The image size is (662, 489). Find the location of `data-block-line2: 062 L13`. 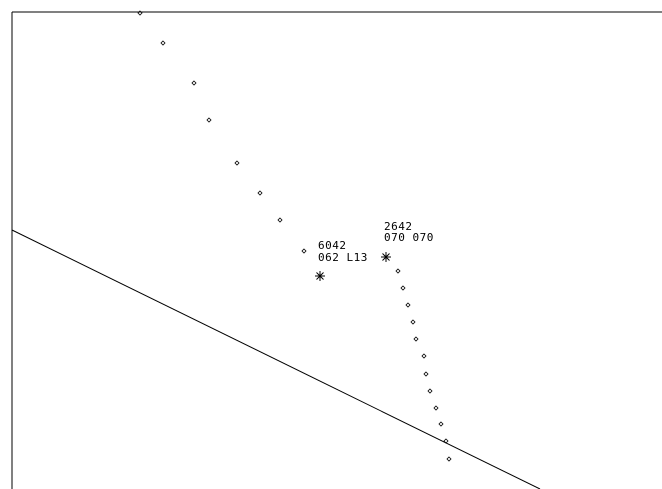

data-block-line2: 062 L13 is located at coordinates (343, 257).